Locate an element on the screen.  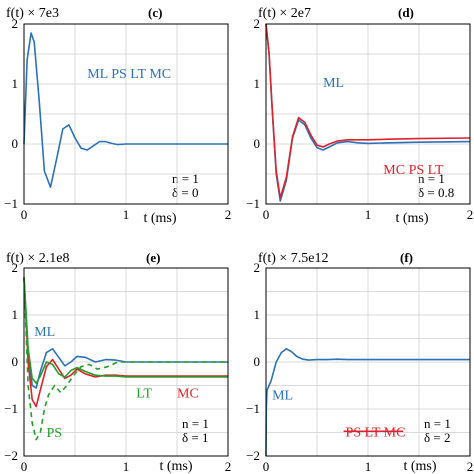
params: n = 1 δ = 0.8 is located at coordinates (436, 185).